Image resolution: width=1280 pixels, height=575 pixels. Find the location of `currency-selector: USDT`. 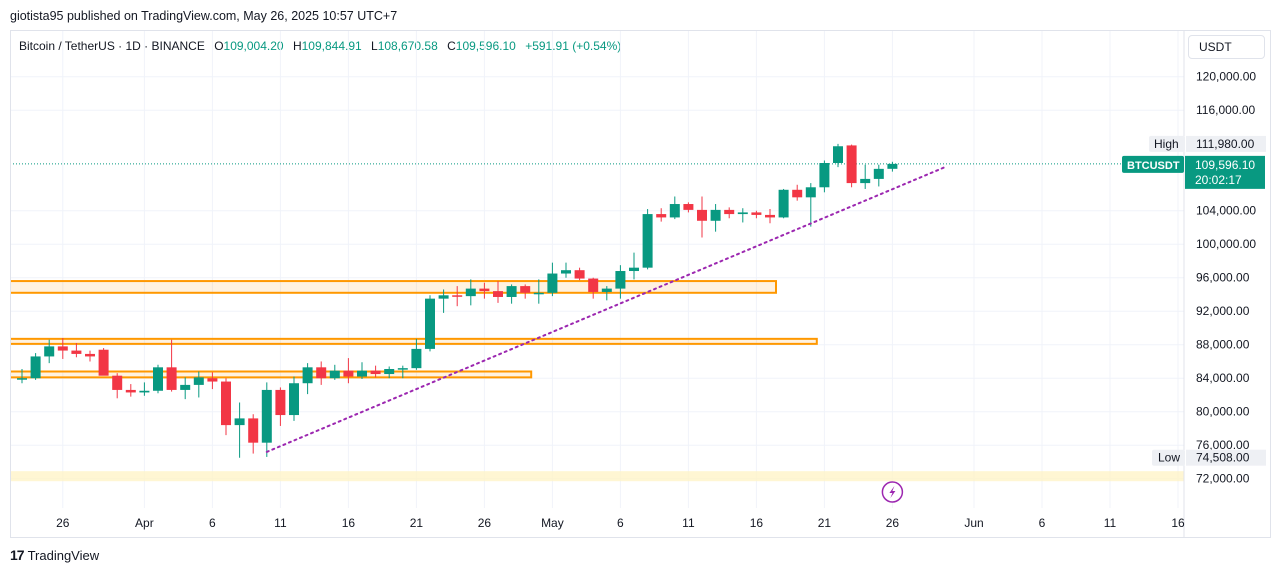

currency-selector: USDT is located at coordinates (1226, 47).